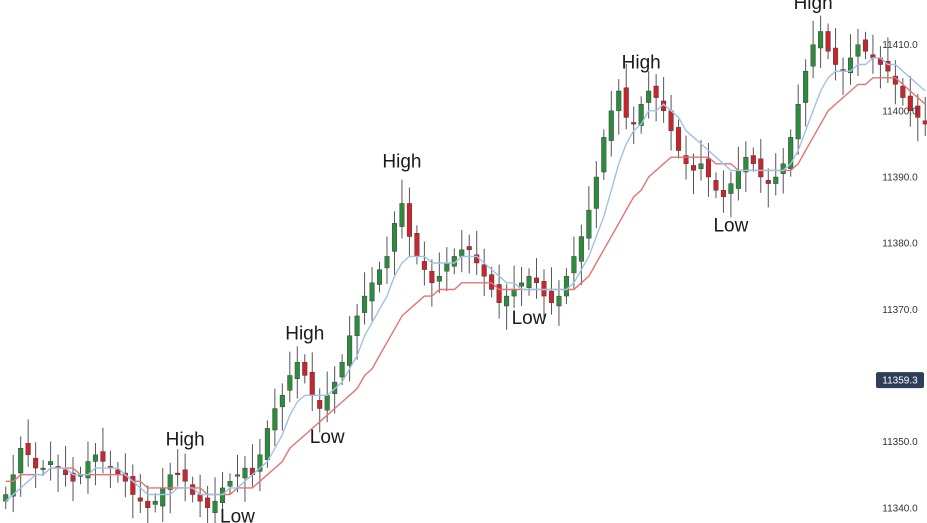 This screenshot has height=523, width=927. Describe the element at coordinates (327, 437) in the screenshot. I see `low-annotation: Low` at that location.